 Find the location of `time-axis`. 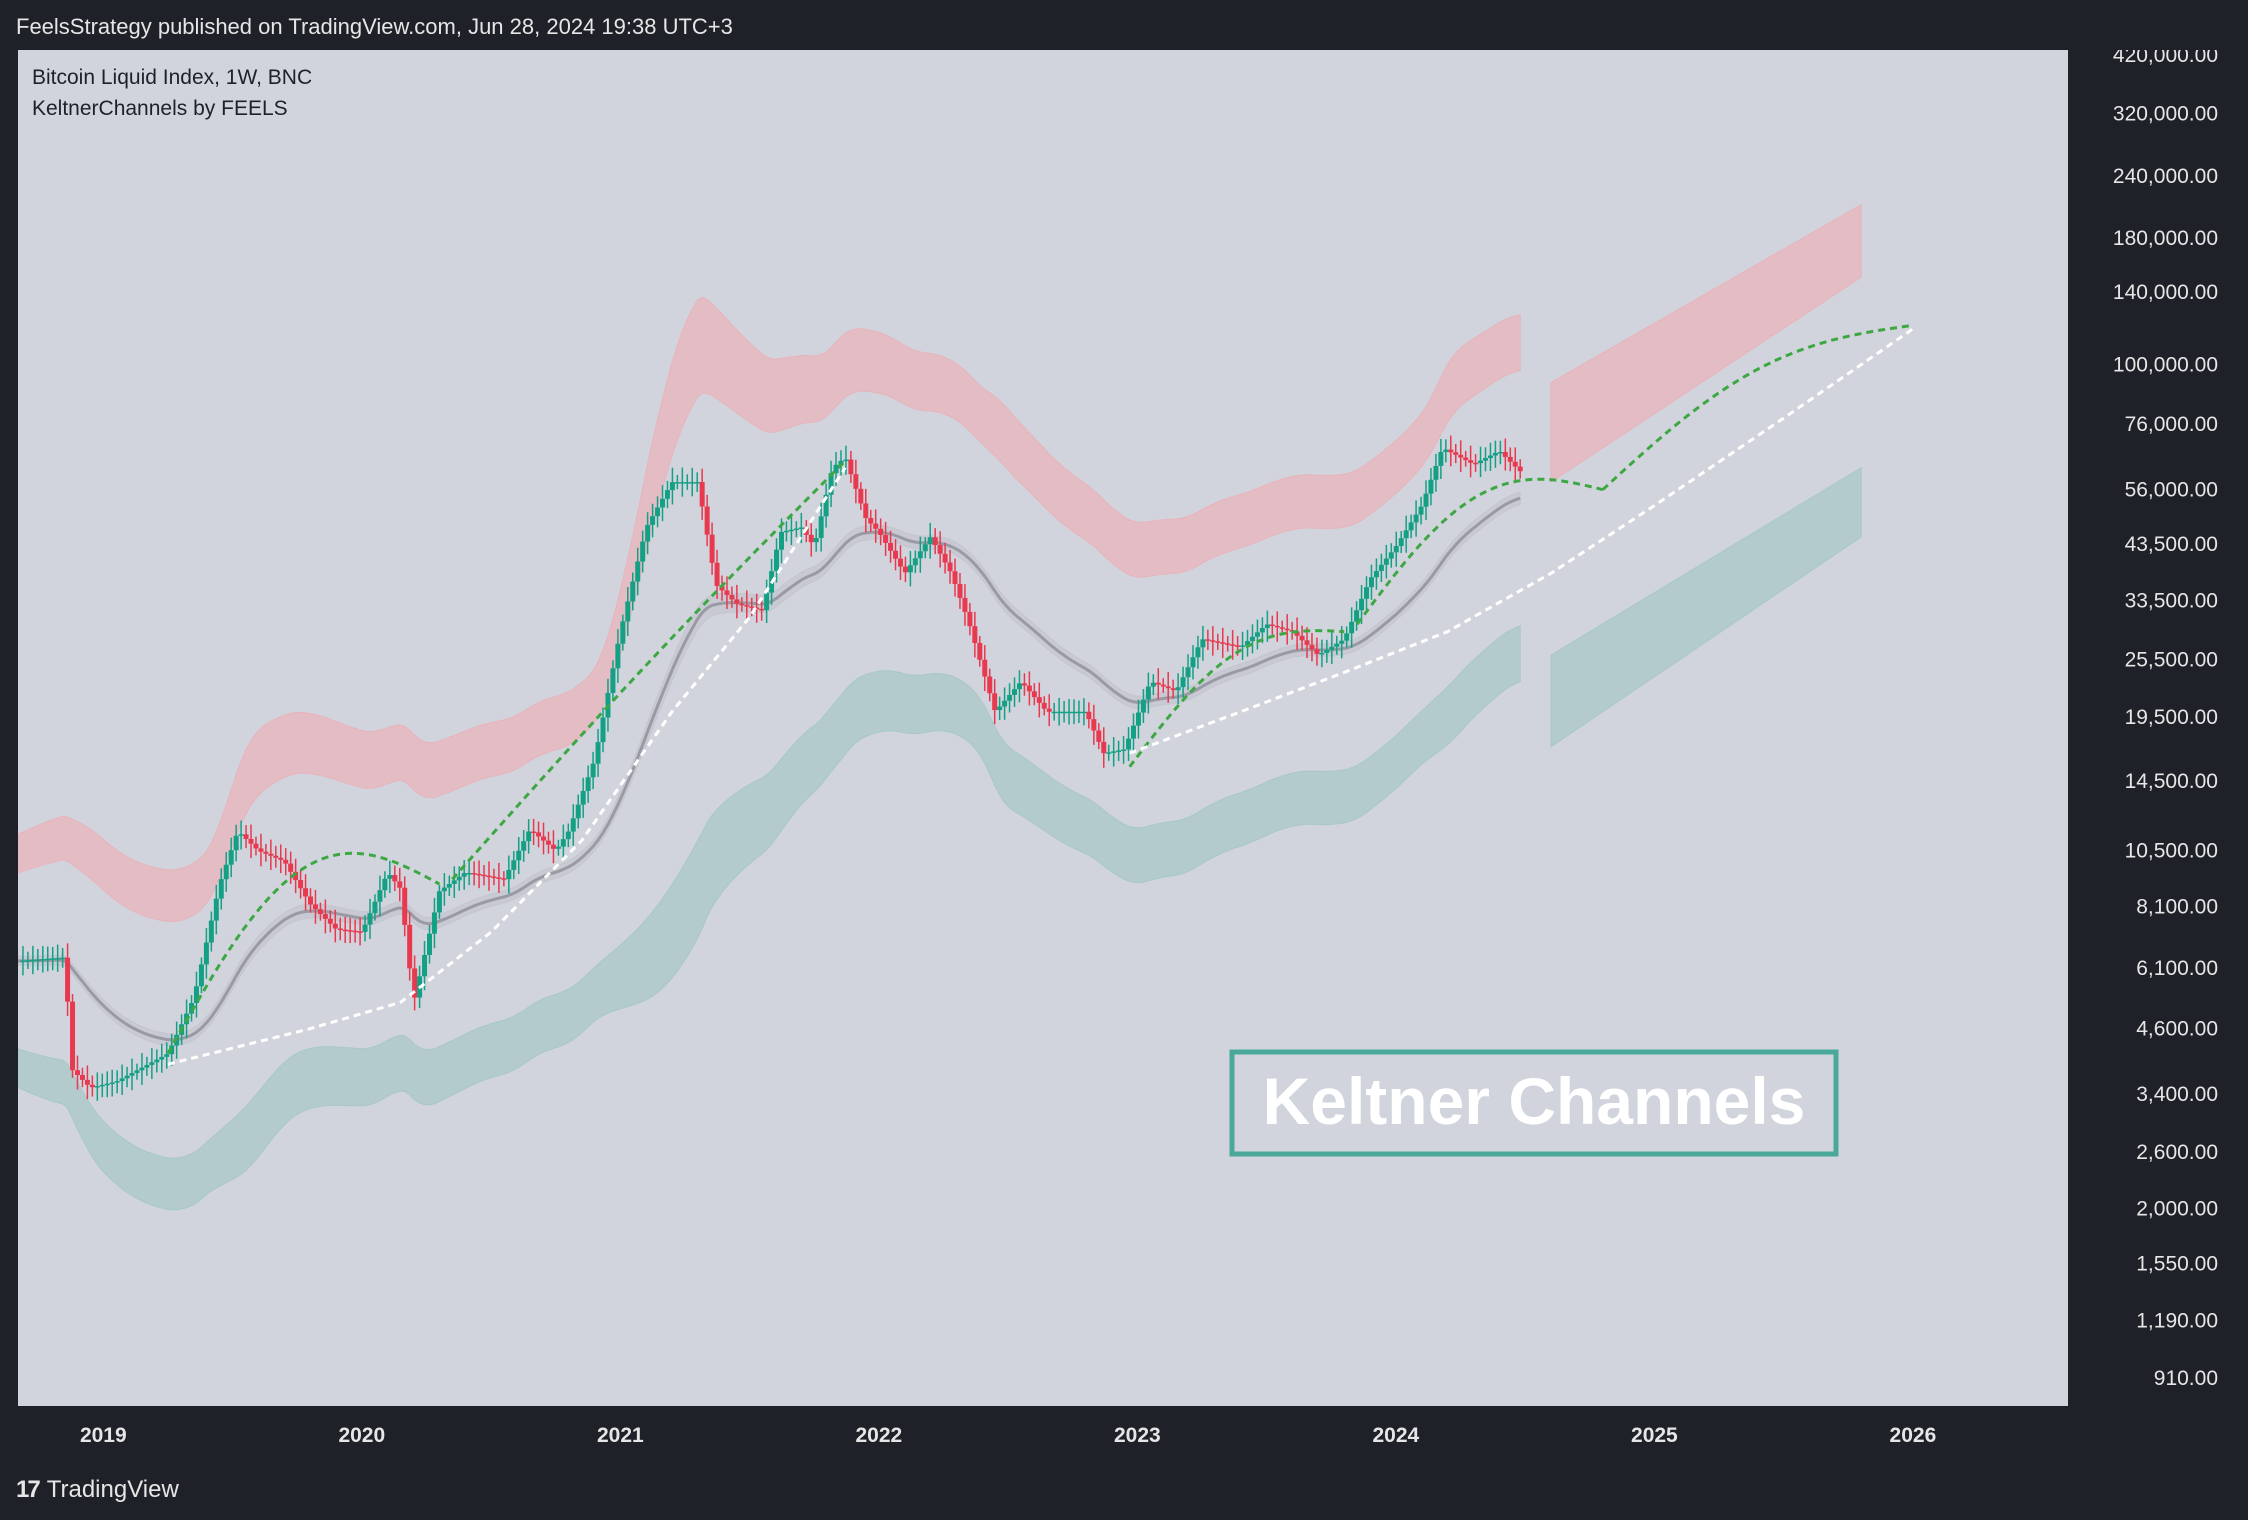

time-axis is located at coordinates (1124, 1431).